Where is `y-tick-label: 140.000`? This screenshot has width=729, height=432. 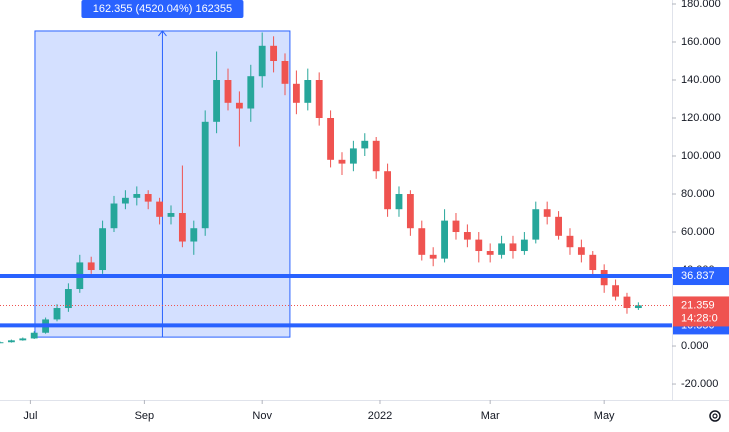
y-tick-label: 140.000 is located at coordinates (701, 80).